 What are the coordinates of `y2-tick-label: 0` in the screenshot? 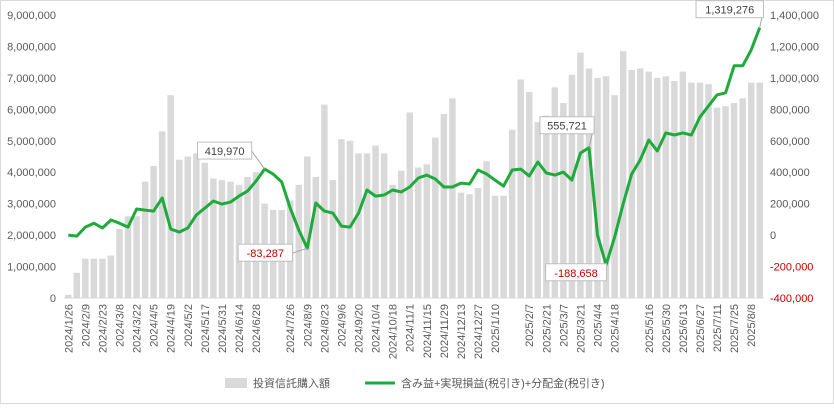 It's located at (773, 236).